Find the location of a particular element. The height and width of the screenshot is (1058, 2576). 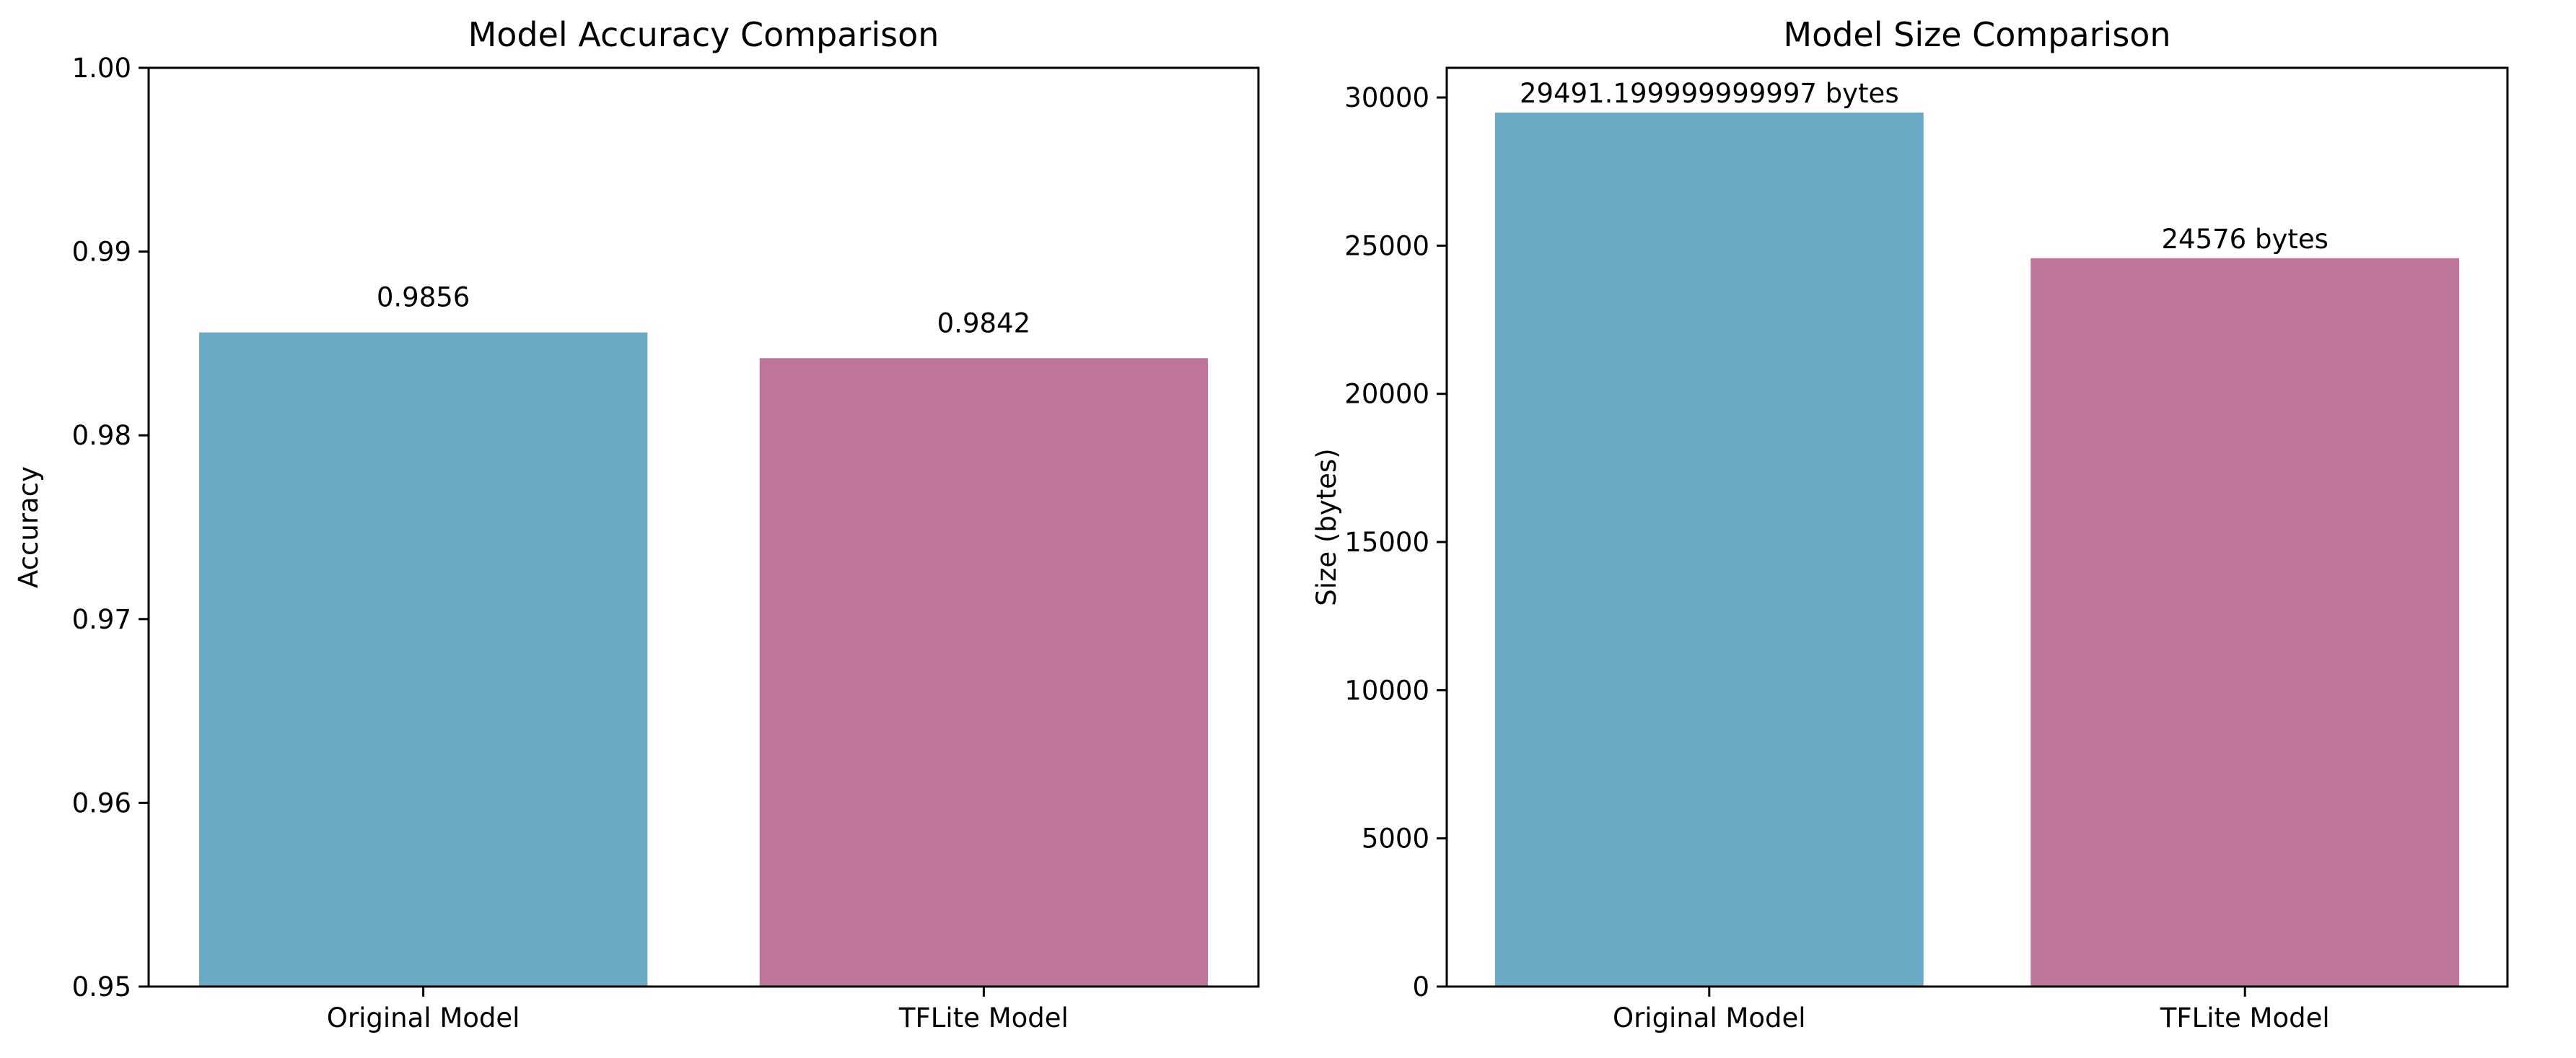

size-y-tick-label: 5000 is located at coordinates (1395, 838).